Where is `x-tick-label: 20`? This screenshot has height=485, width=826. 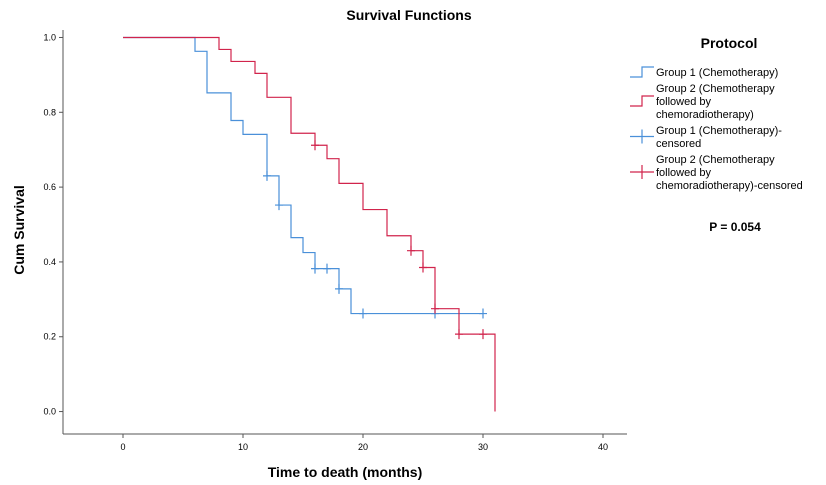
x-tick-label: 20 is located at coordinates (363, 447).